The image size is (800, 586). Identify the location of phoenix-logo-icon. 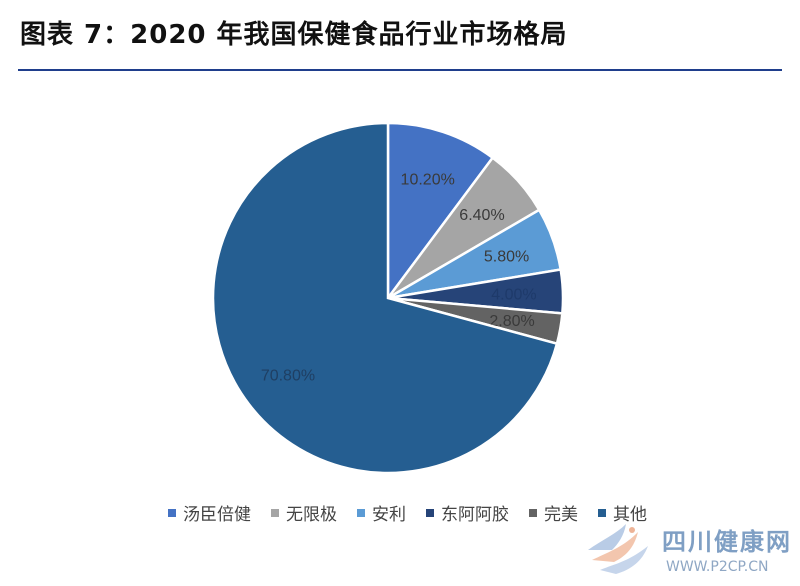
(618, 549).